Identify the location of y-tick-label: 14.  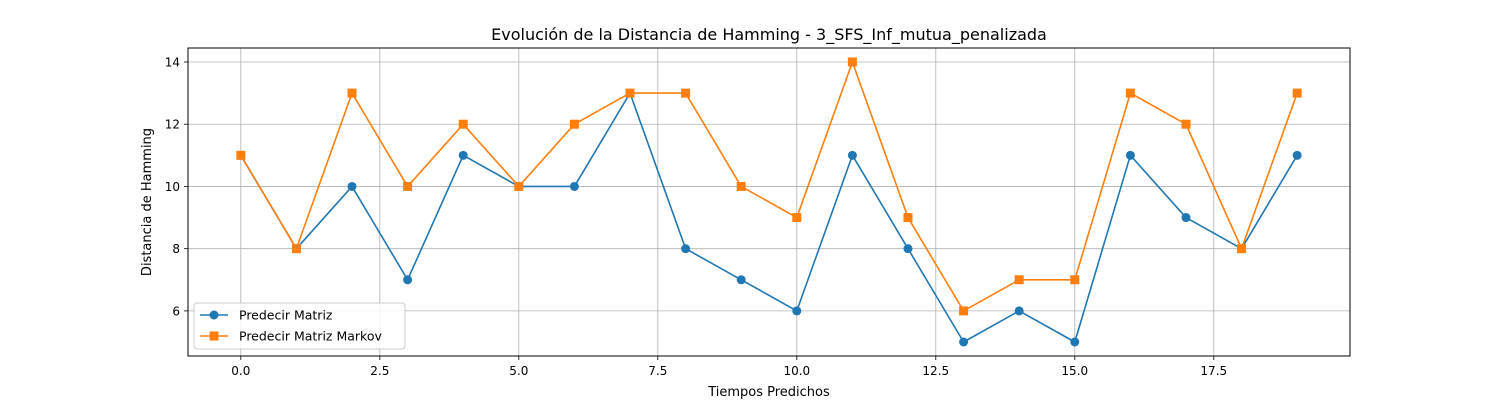
(172, 63).